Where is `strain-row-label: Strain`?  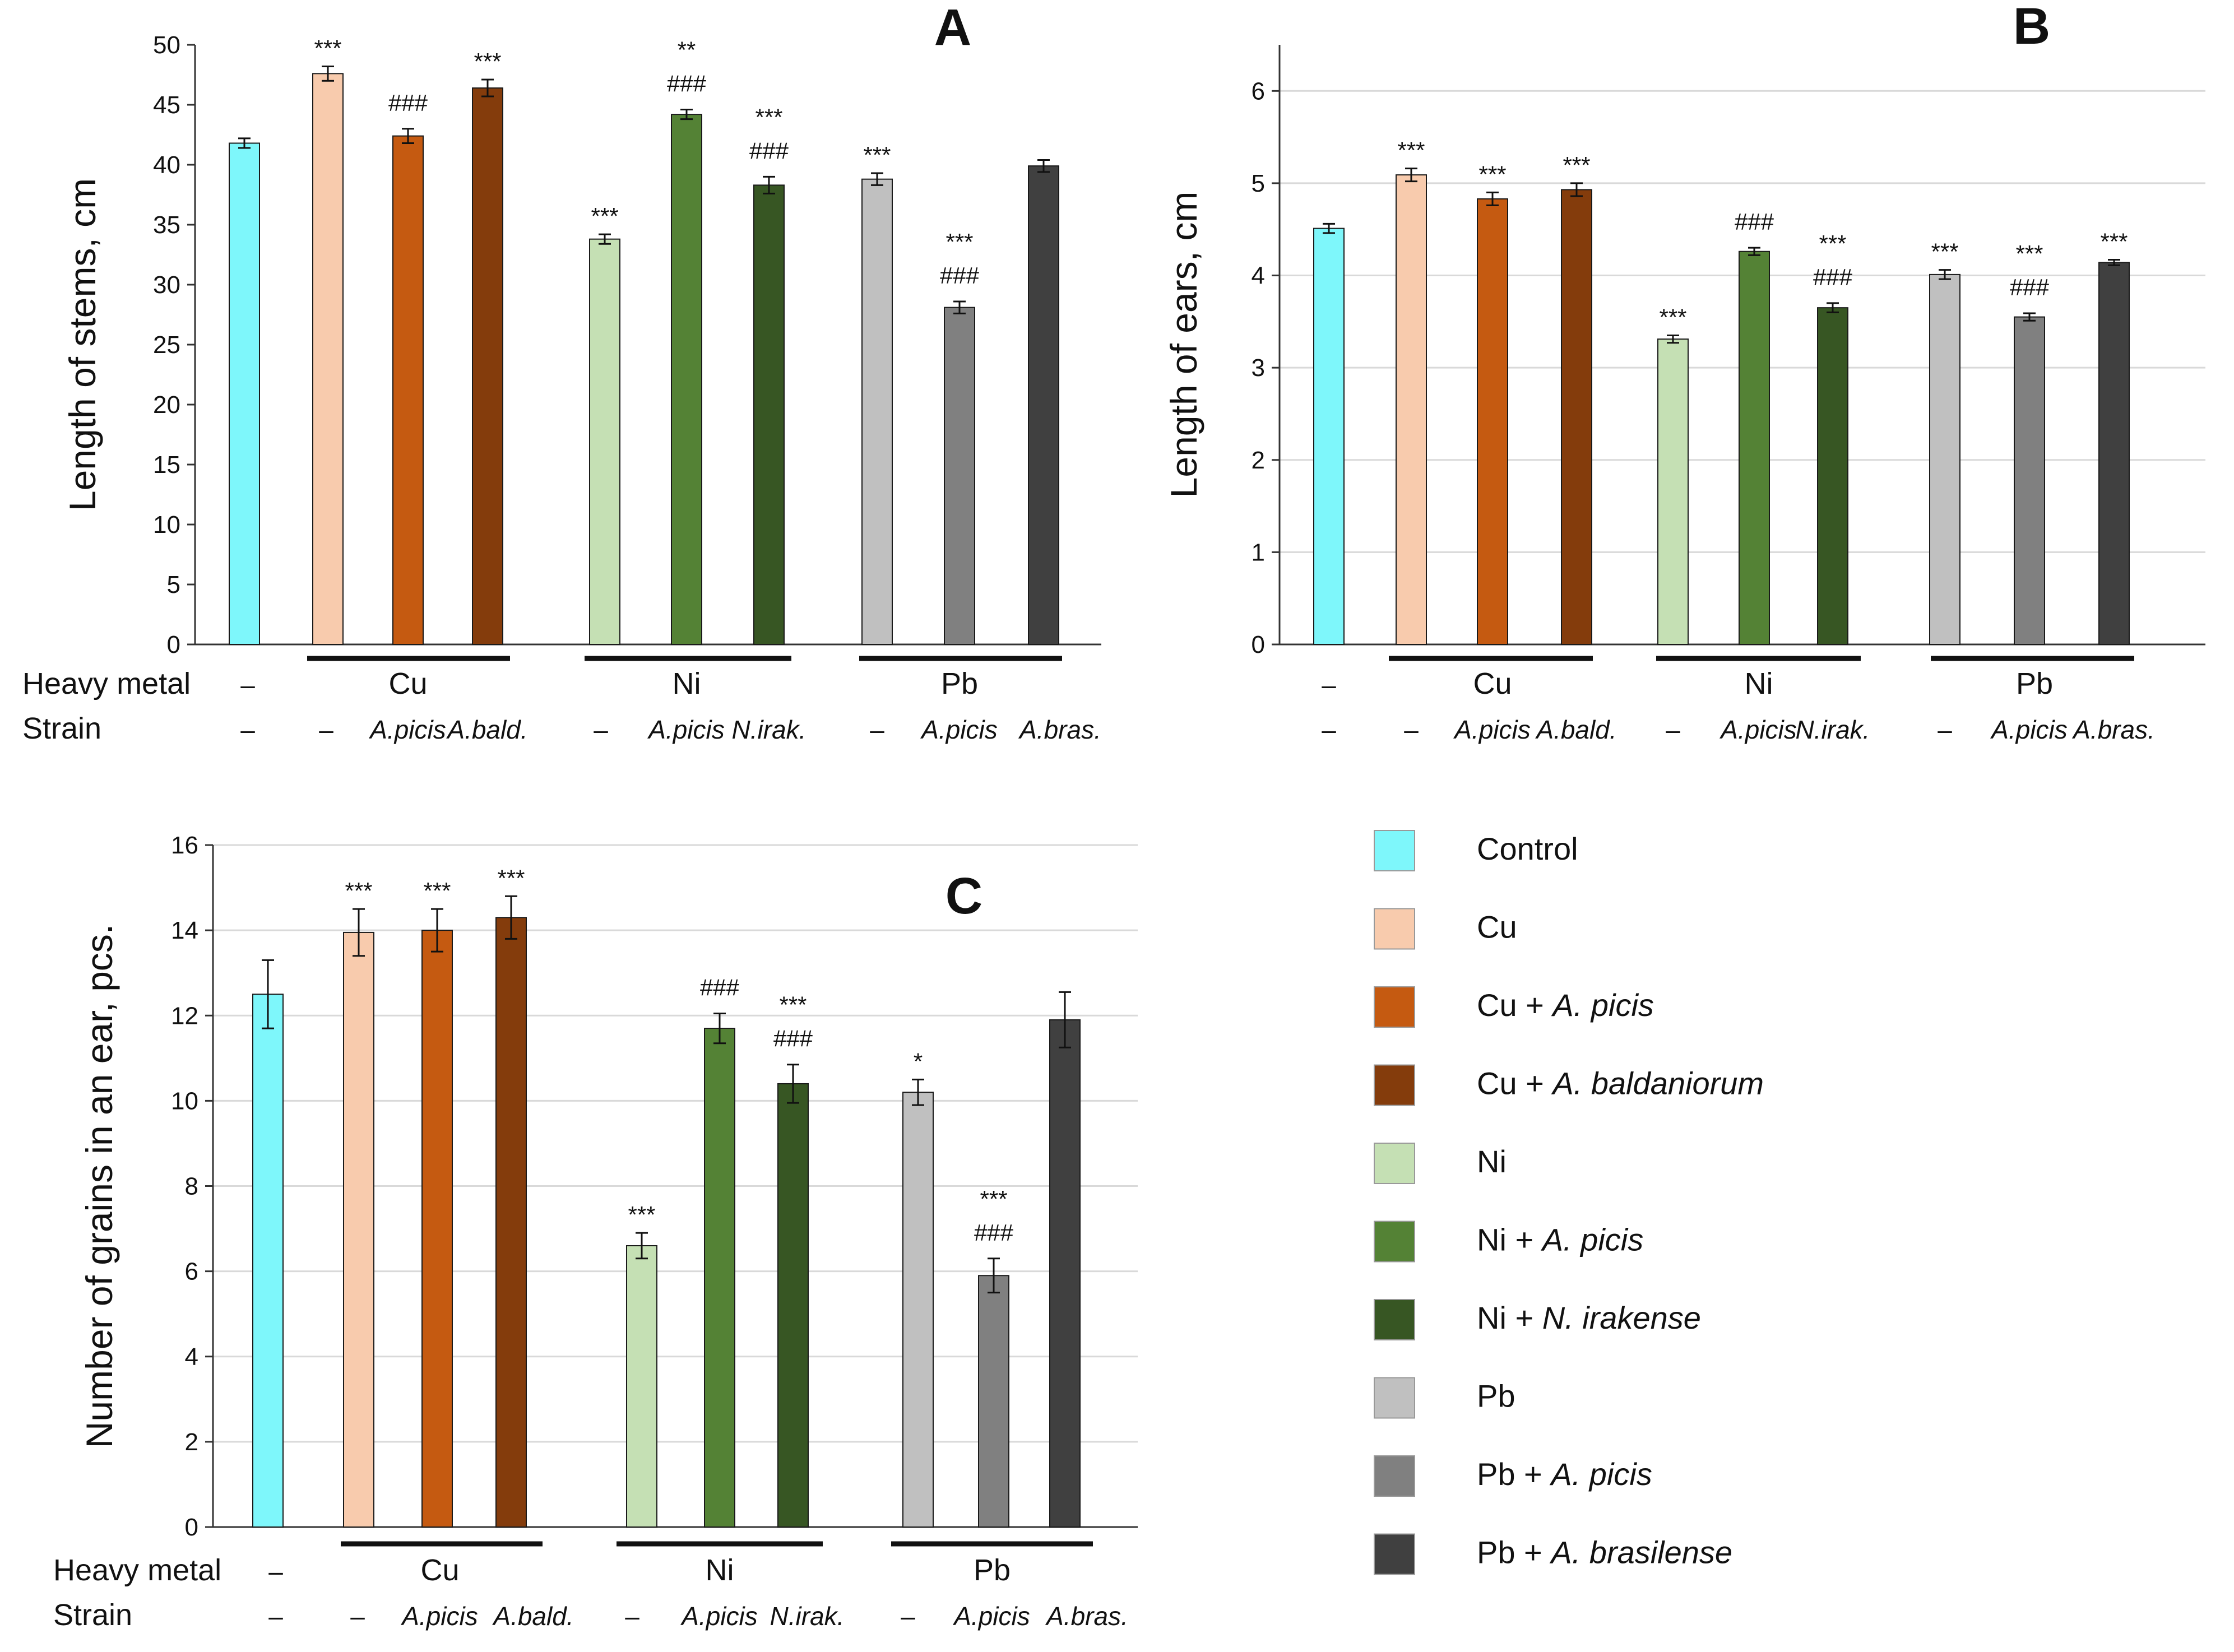 strain-row-label: Strain is located at coordinates (61, 728).